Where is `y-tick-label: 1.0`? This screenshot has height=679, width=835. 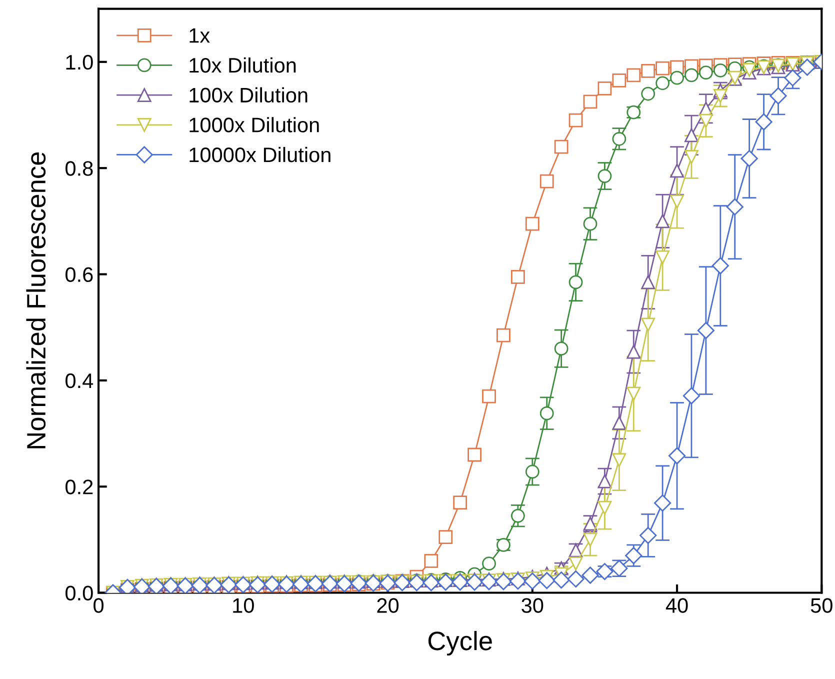 y-tick-label: 1.0 is located at coordinates (79, 62).